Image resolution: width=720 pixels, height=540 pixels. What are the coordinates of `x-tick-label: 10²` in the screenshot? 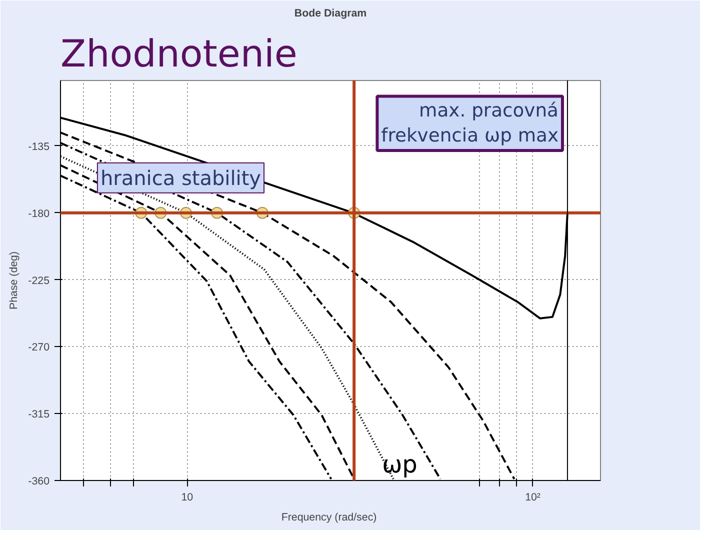 It's located at (533, 498).